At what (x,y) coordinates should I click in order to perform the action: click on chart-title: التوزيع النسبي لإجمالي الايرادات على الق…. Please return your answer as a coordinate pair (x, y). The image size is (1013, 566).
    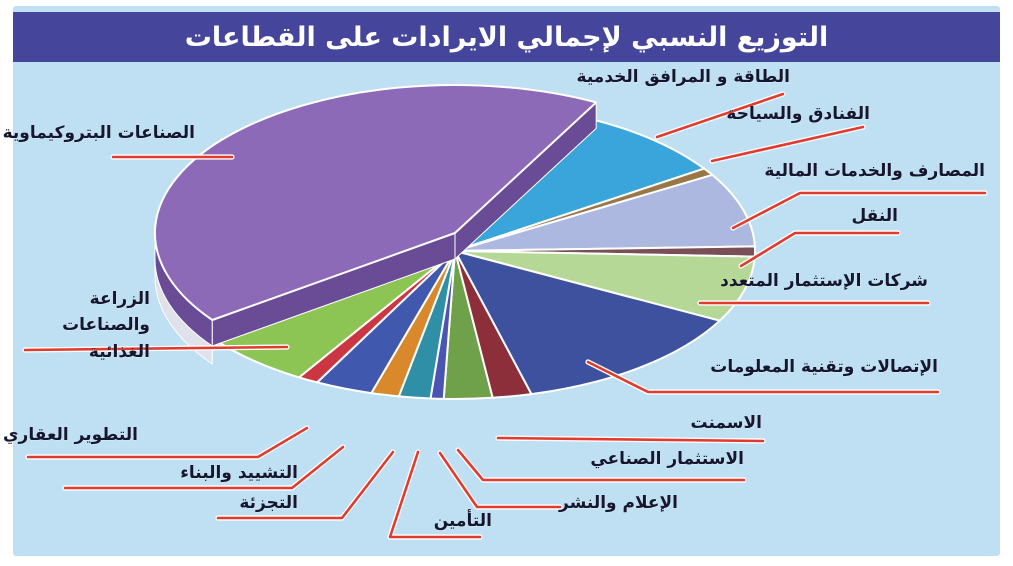
    Looking at the image, I should click on (506, 37).